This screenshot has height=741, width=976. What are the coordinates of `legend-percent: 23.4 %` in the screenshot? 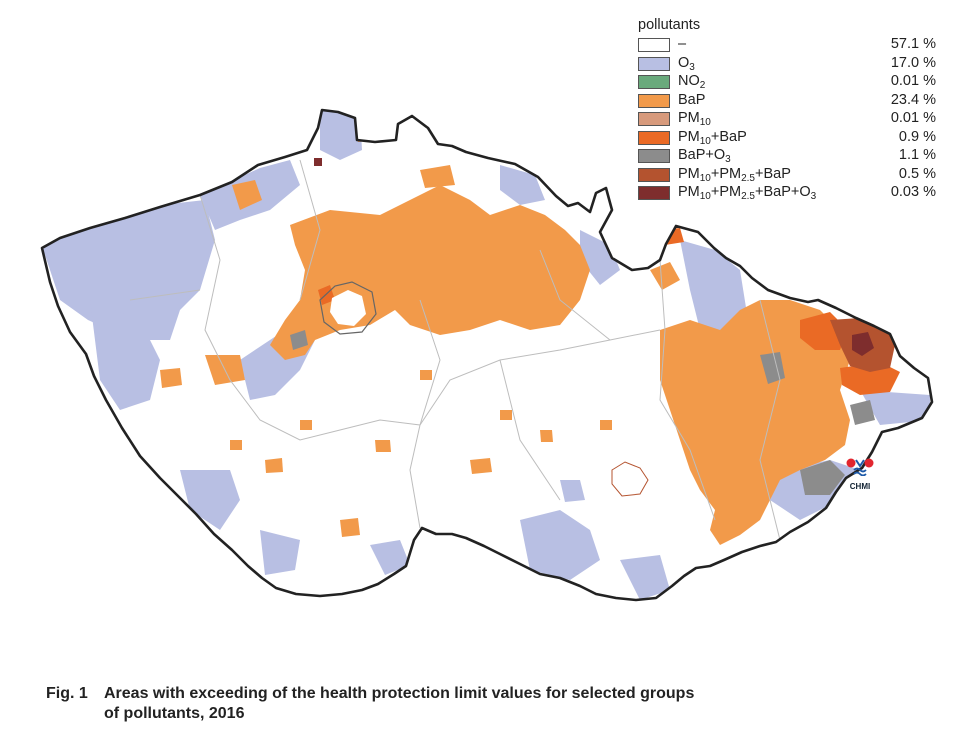 It's located at (913, 99).